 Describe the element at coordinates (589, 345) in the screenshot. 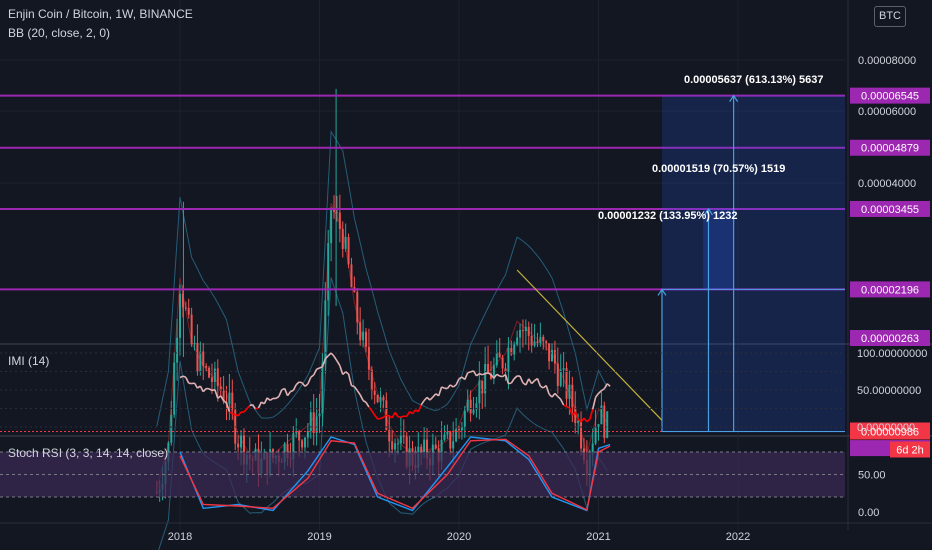

I see `trendline` at that location.